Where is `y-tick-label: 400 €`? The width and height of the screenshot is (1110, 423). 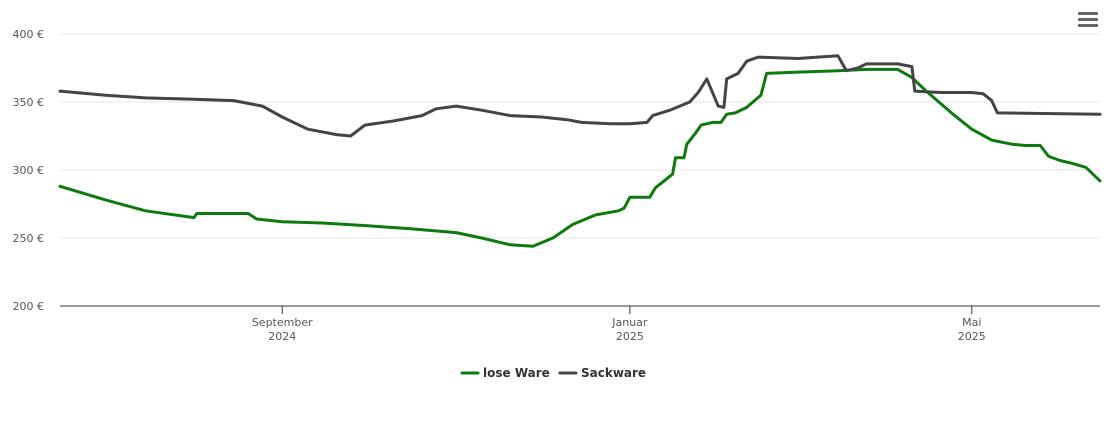 y-tick-label: 400 € is located at coordinates (29, 34).